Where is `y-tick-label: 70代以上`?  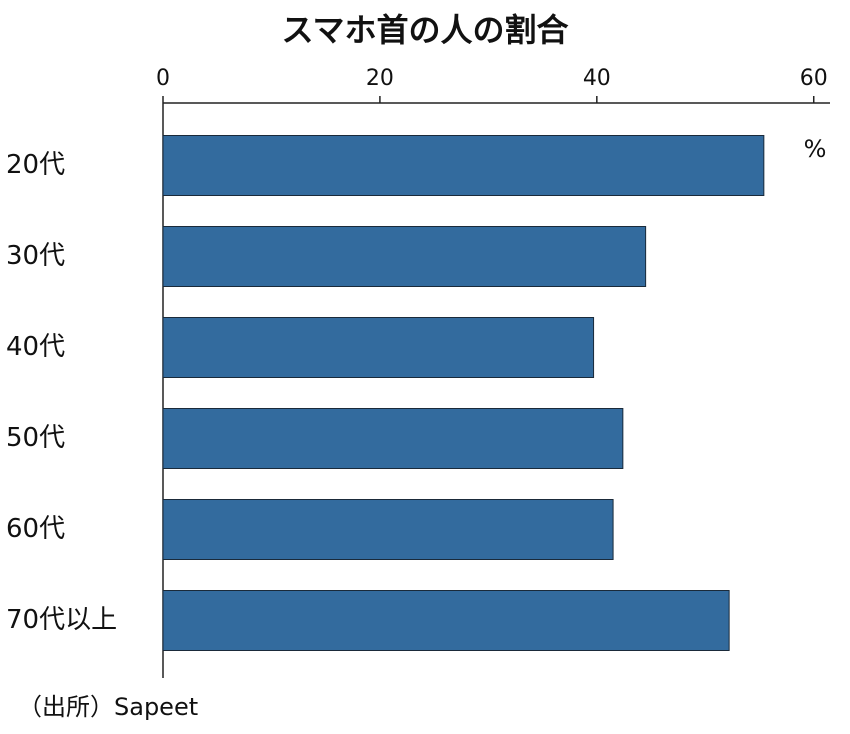
y-tick-label: 70代以上 is located at coordinates (61, 620).